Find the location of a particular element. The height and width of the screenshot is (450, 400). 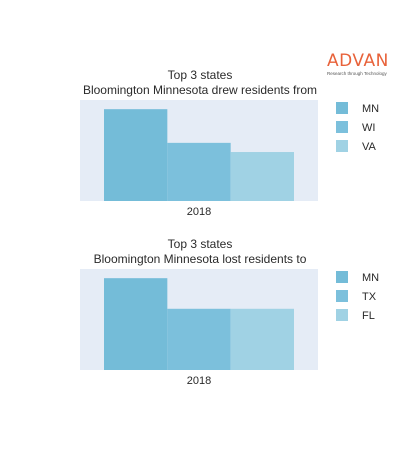

legend-swatch-wi is located at coordinates (342, 127).